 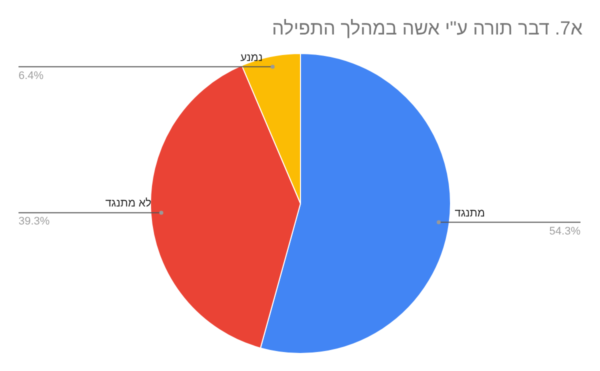 What do you see at coordinates (565, 231) in the screenshot?
I see `data-label: 54.3%` at bounding box center [565, 231].